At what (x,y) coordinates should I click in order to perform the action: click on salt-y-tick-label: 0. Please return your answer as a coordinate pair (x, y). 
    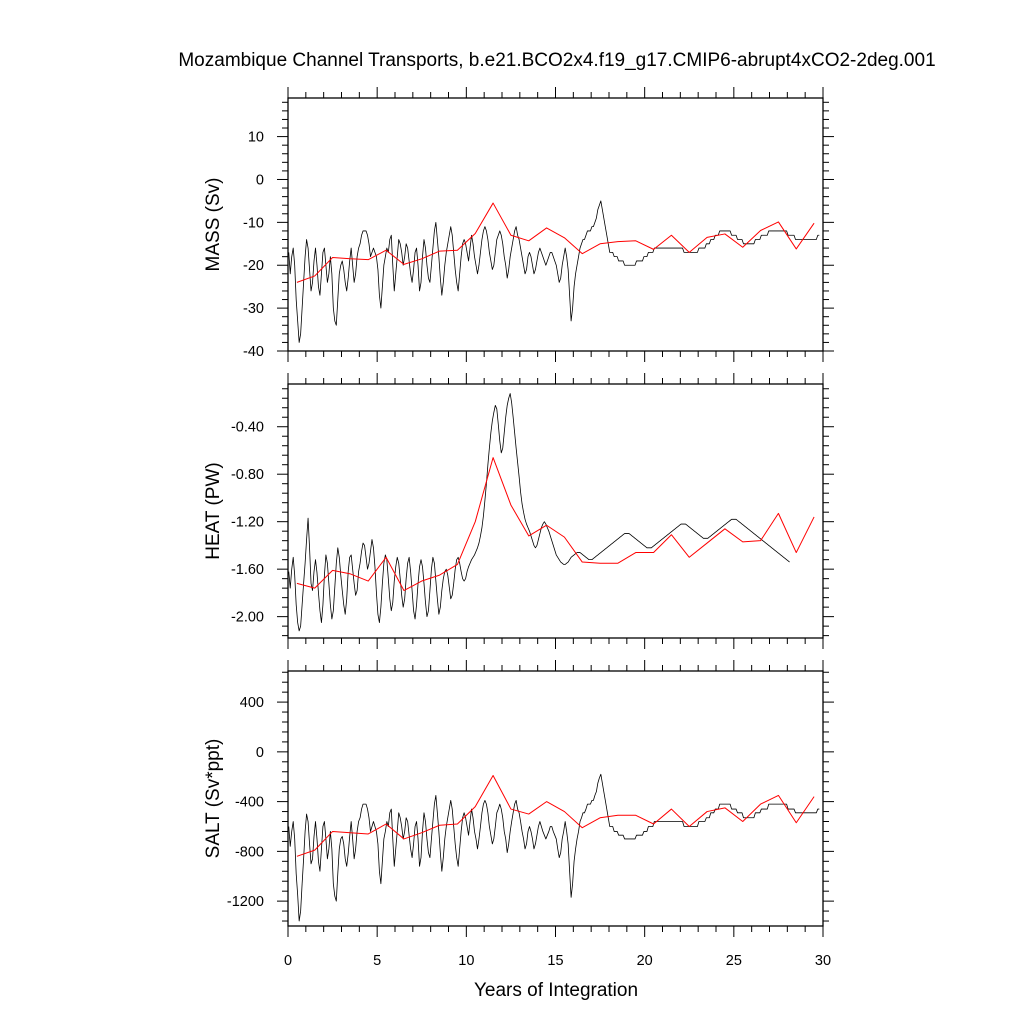
    Looking at the image, I should click on (260, 753).